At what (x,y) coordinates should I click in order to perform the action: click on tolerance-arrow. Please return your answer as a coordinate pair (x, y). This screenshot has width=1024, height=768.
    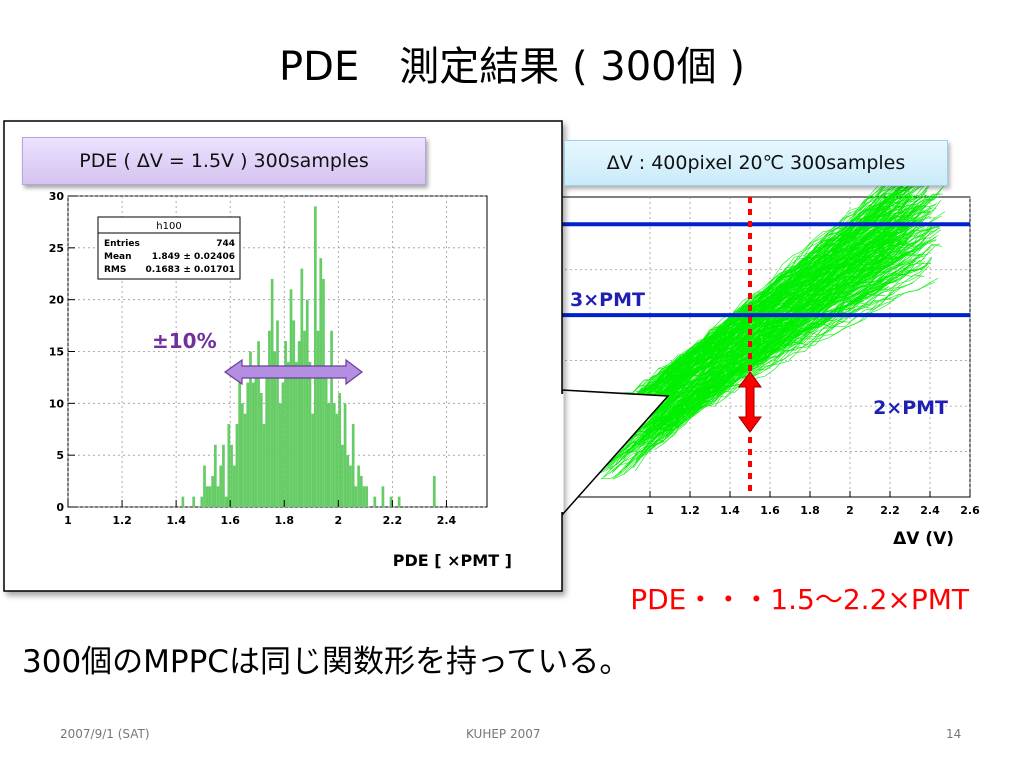
    Looking at the image, I should click on (293, 372).